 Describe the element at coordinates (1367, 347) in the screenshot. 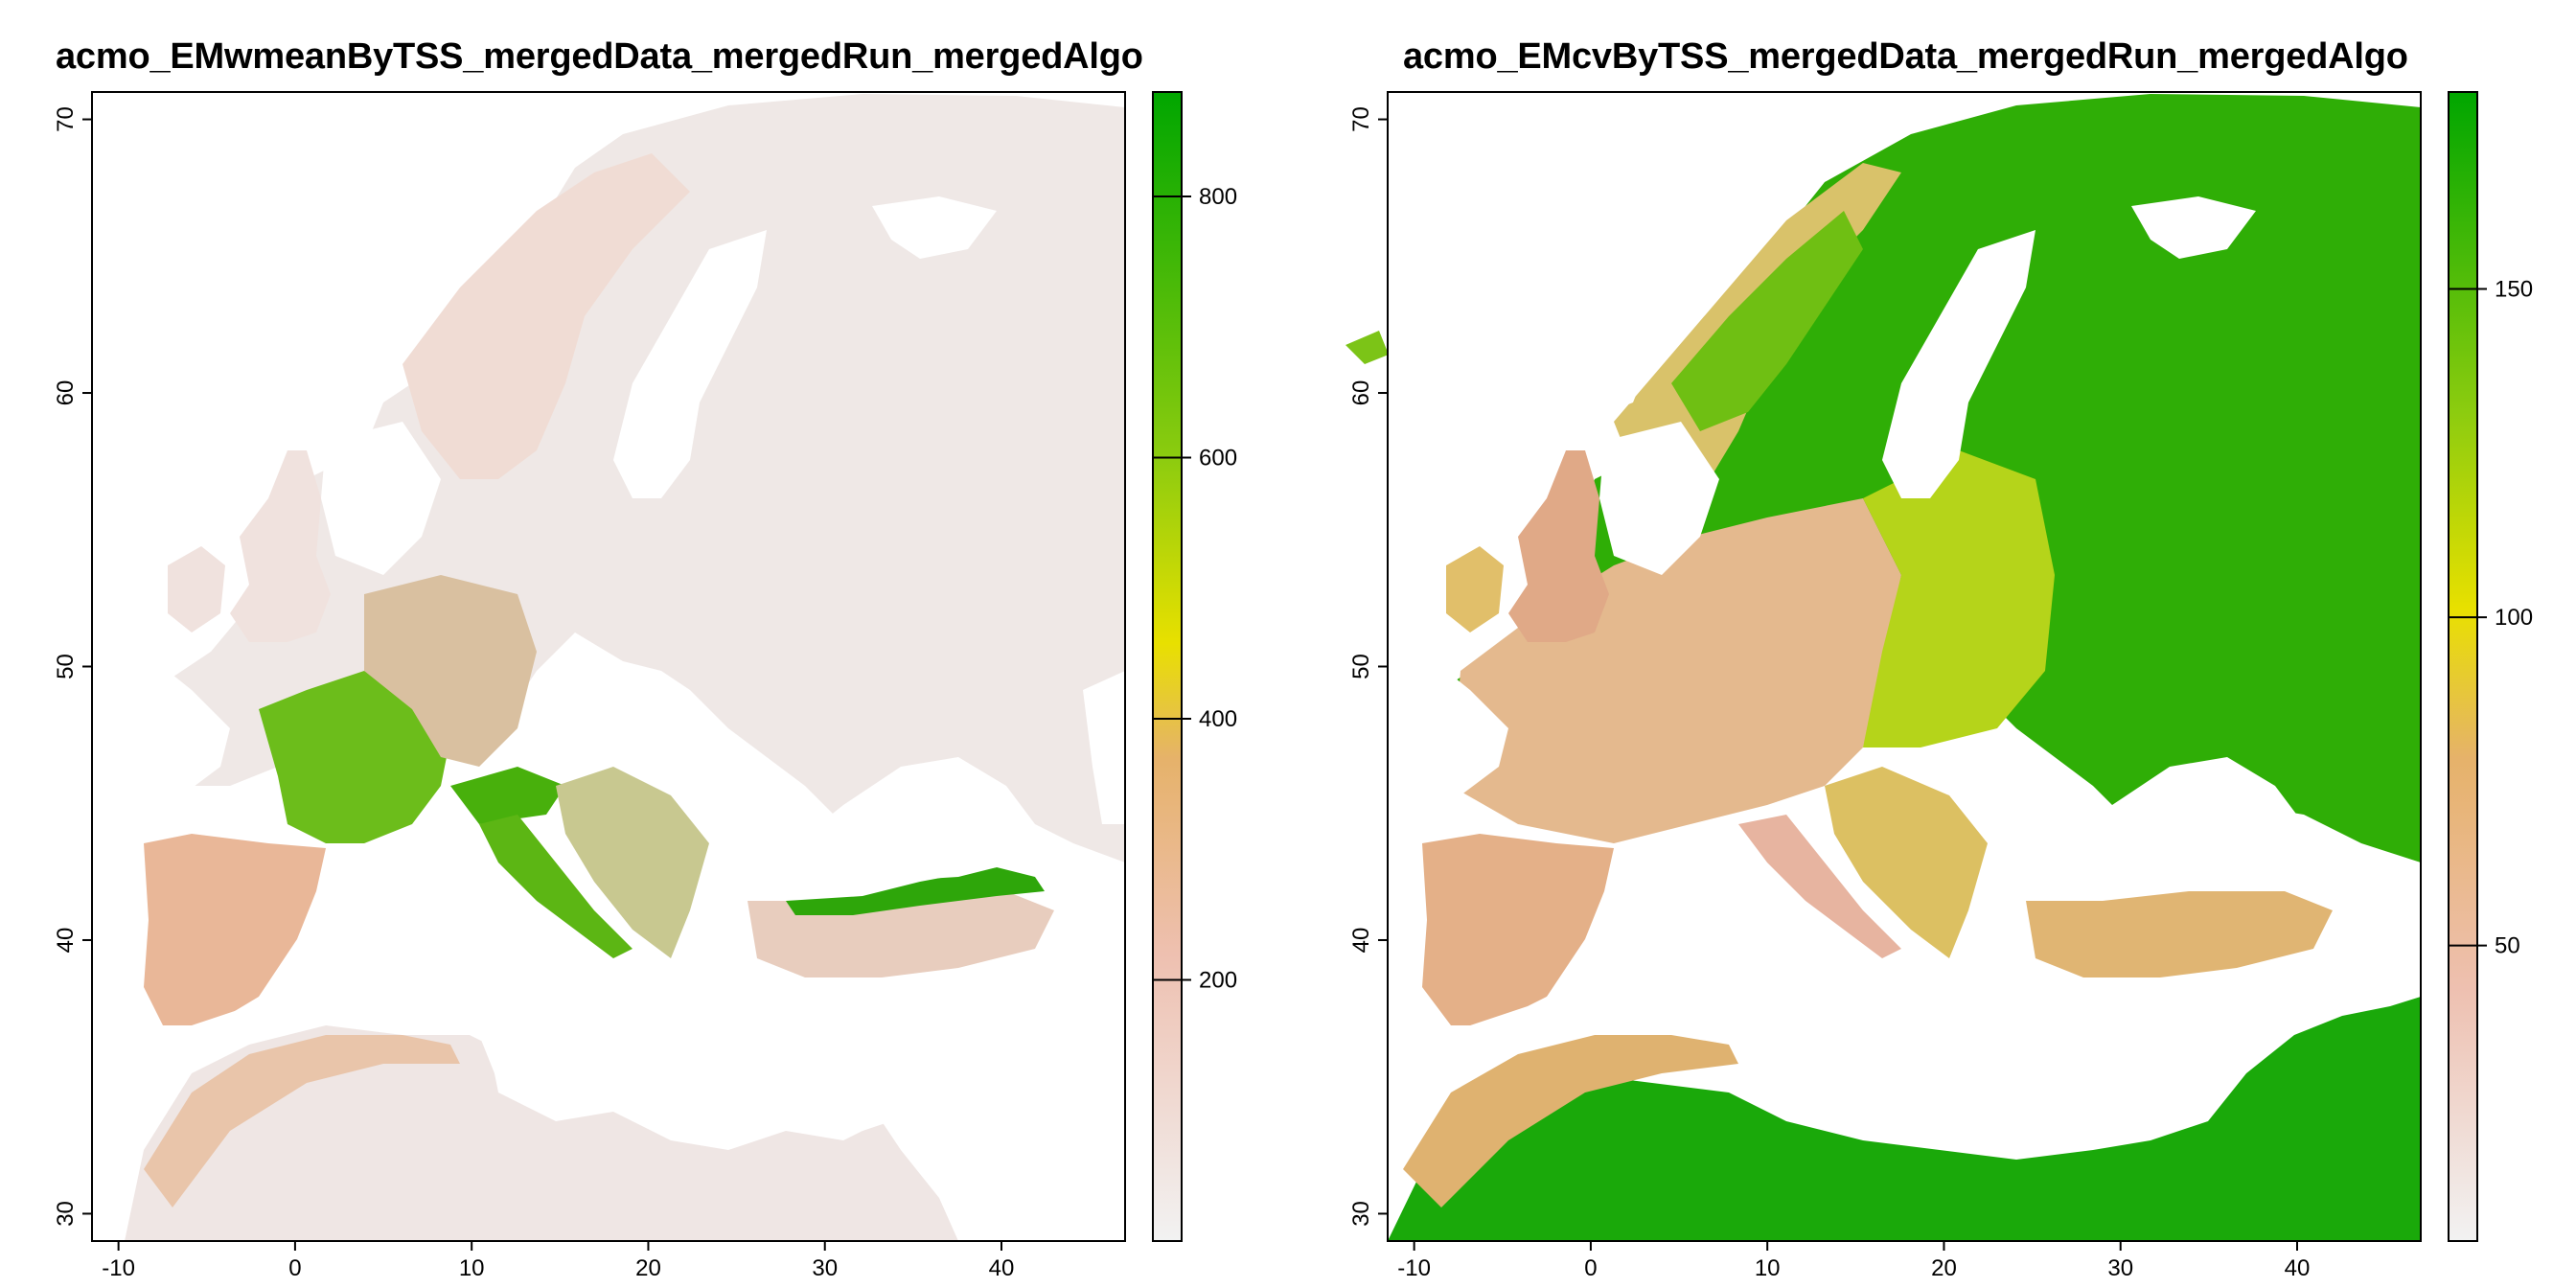

I see `land-iceland-edge` at that location.